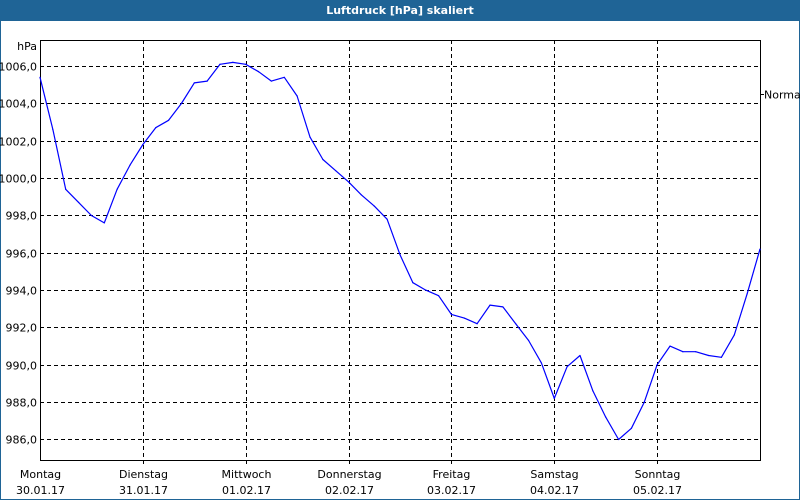 Image resolution: width=800 pixels, height=500 pixels. I want to click on y-tick-label: 988,0, so click(22, 403).